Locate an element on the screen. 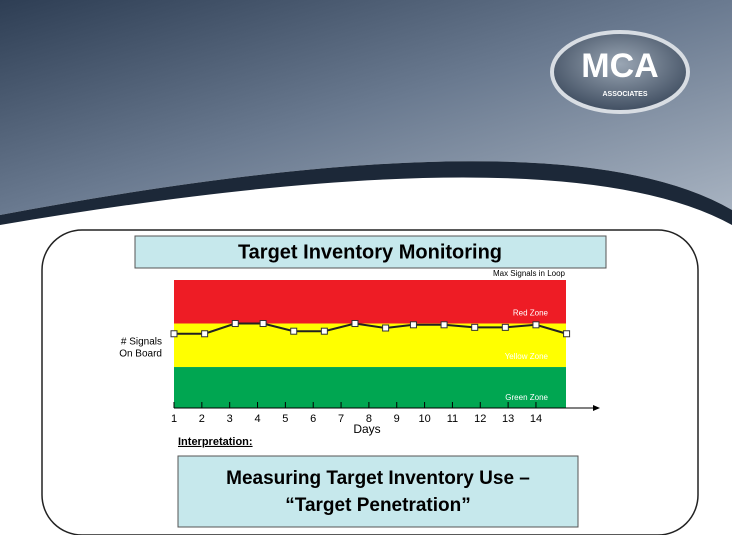  x-tick-label: 9 is located at coordinates (397, 419).